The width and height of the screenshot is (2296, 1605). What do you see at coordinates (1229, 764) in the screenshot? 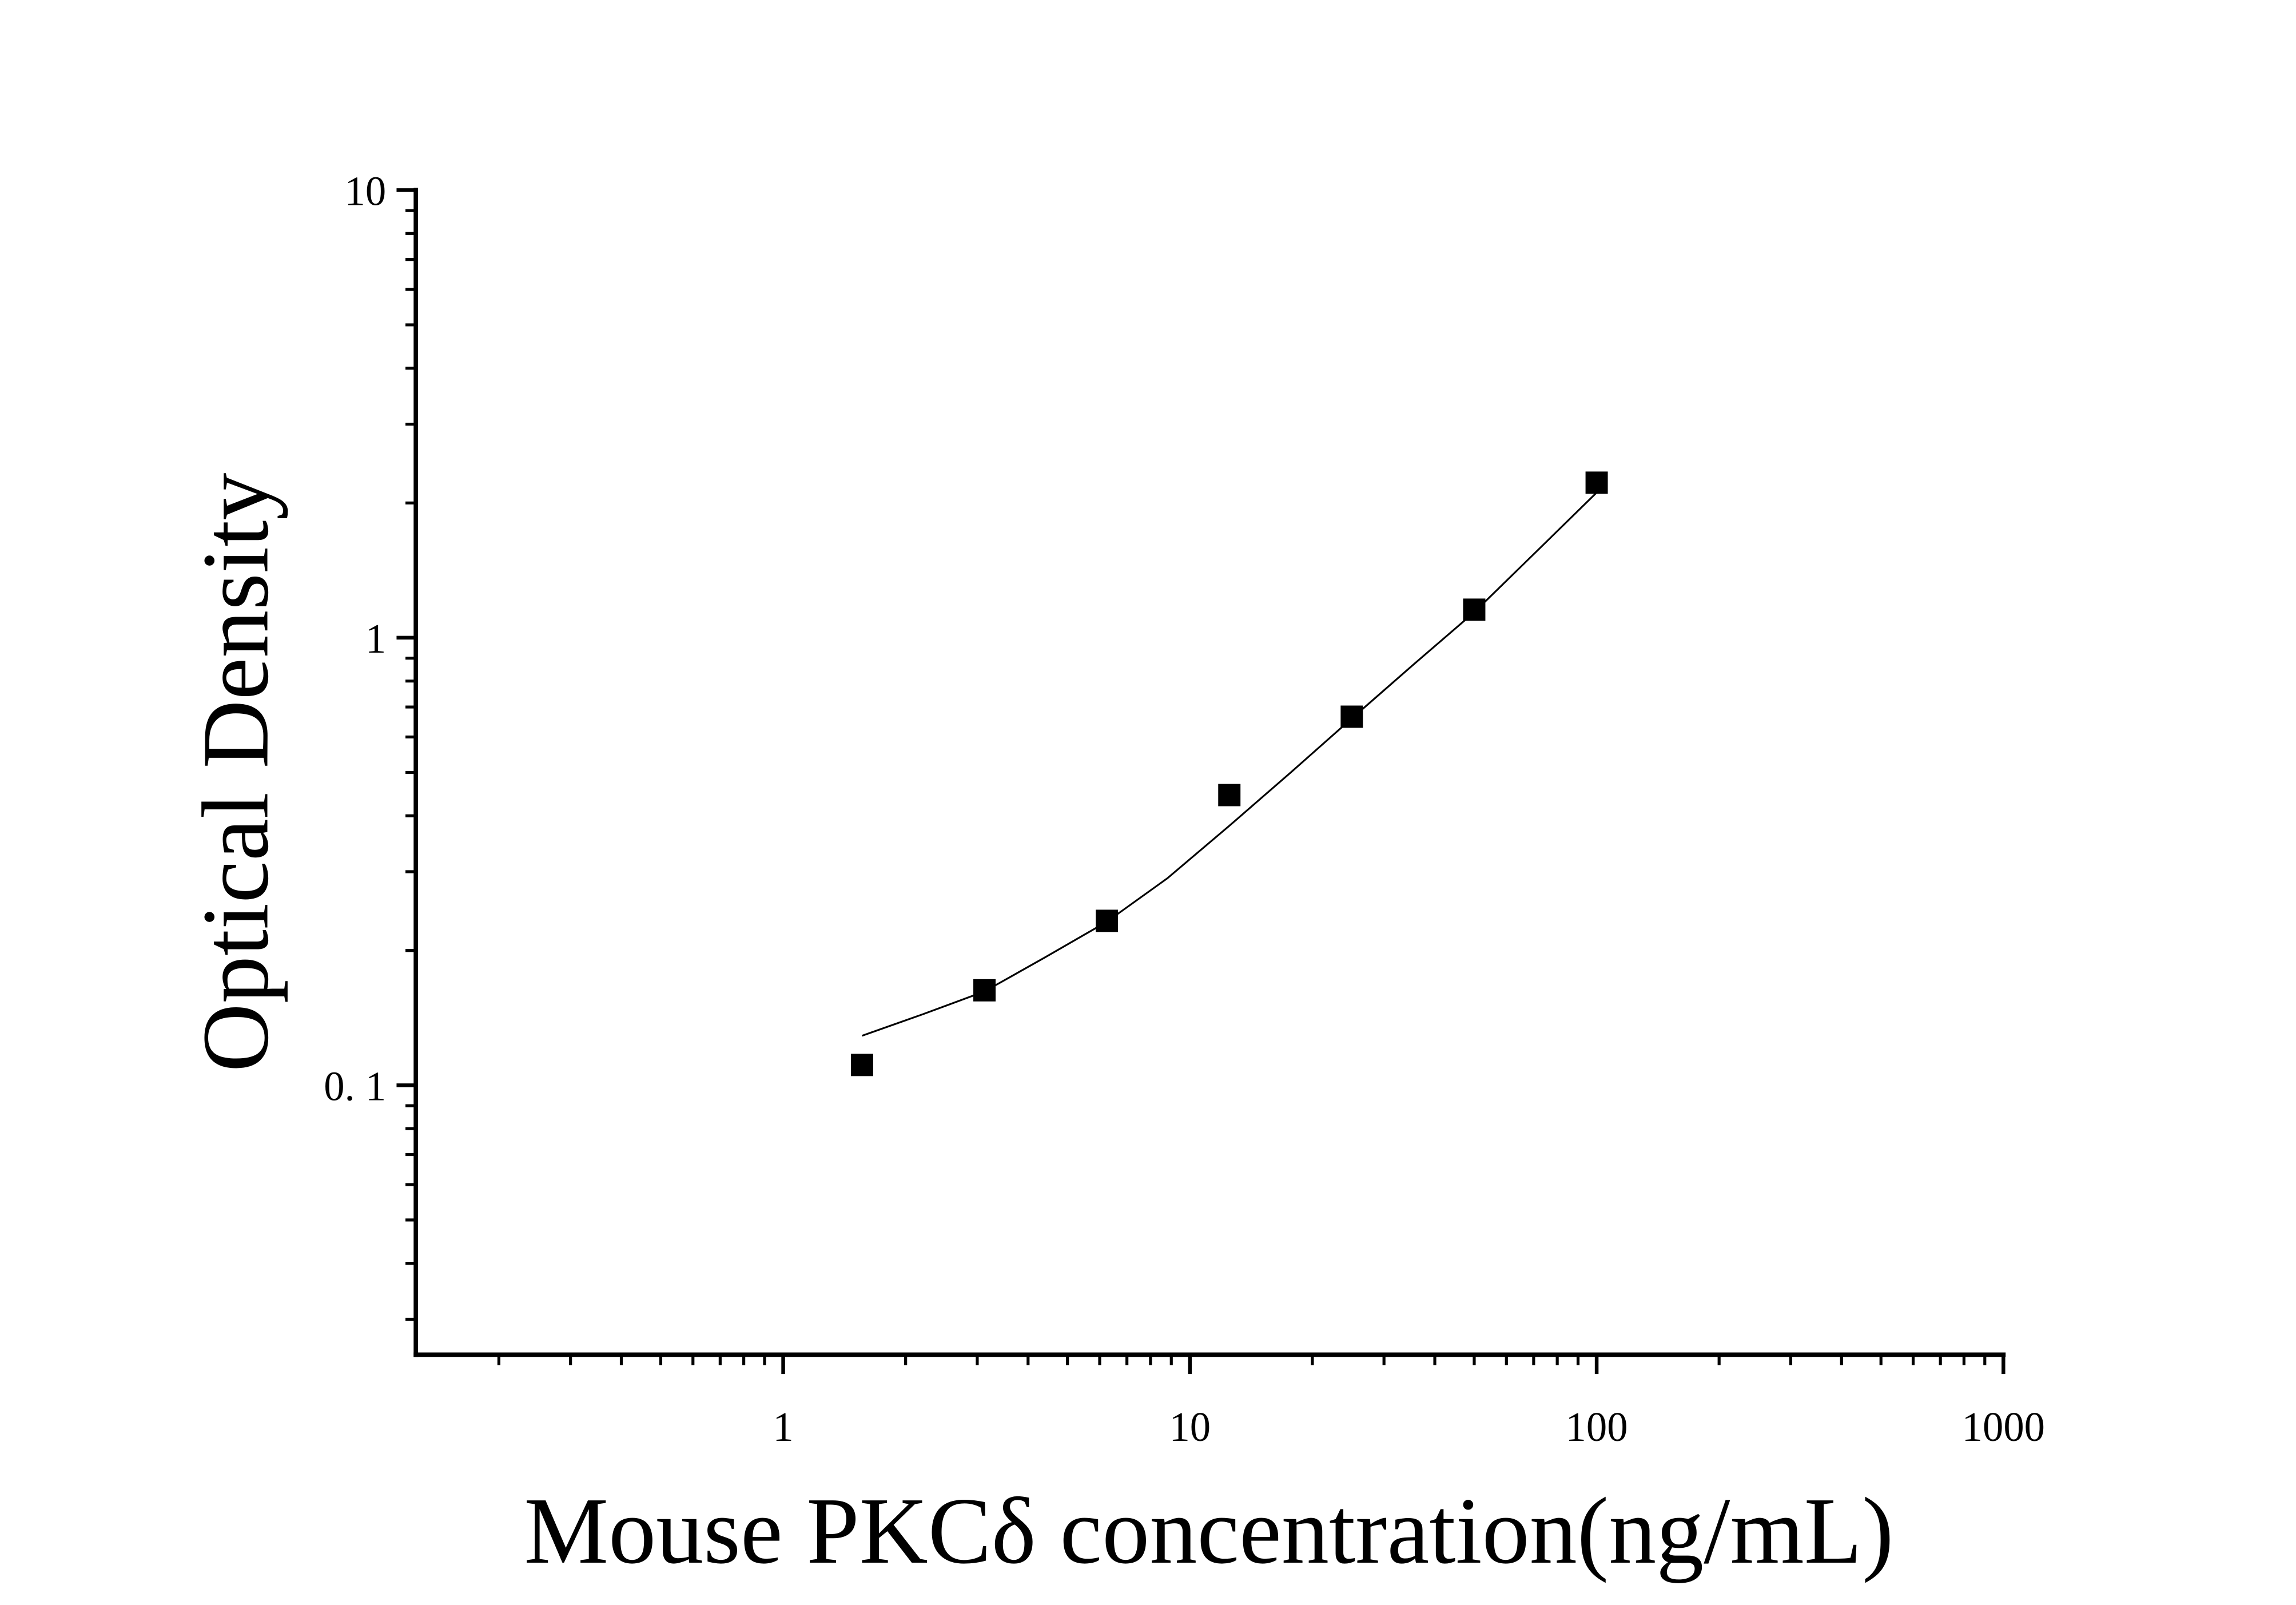
I see `fit-curve` at bounding box center [1229, 764].